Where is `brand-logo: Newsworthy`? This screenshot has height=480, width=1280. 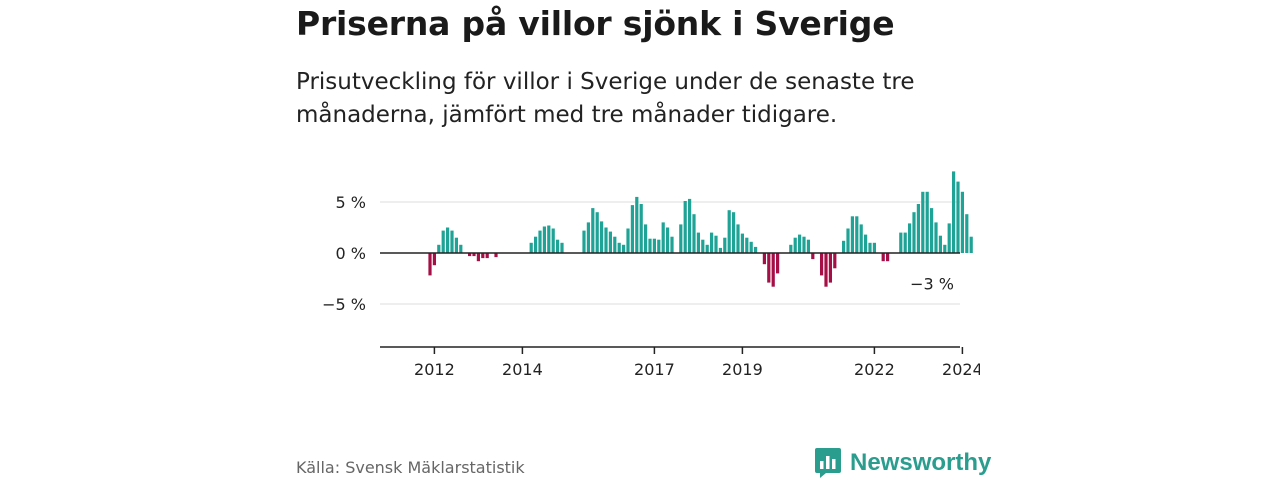
brand-logo: Newsworthy is located at coordinates (902, 463).